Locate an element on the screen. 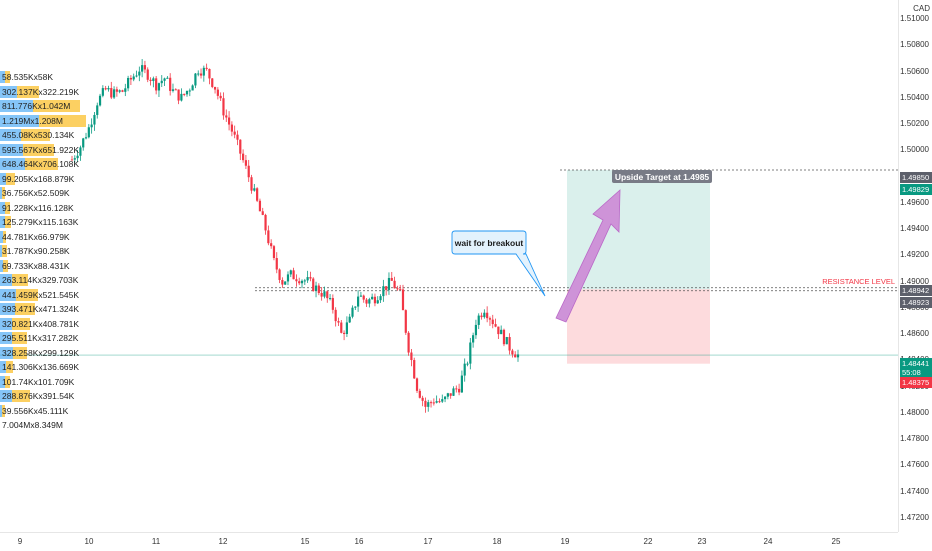 Image resolution: width=932 pixels, height=551 pixels. price-tag: 1.48375 is located at coordinates (916, 382).